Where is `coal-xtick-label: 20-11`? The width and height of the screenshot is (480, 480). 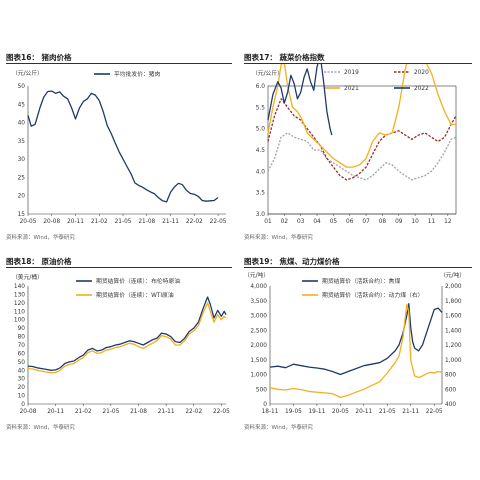 coal-xtick-label: 20-11 is located at coordinates (363, 412).